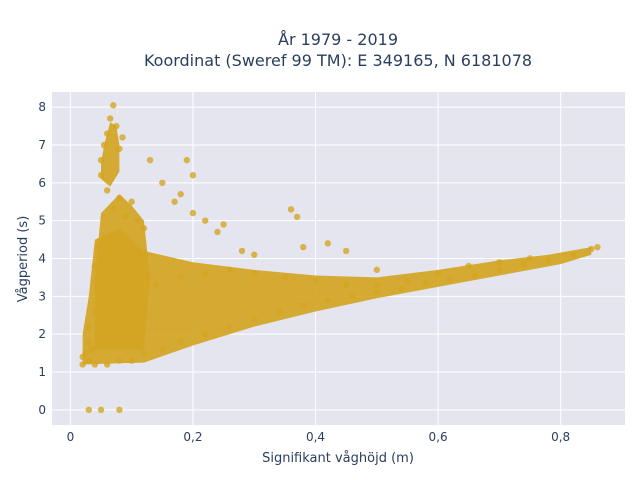 The image size is (640, 480). Describe the element at coordinates (23, 259) in the screenshot. I see `y-axis-title: Vågperiod (s)` at that location.